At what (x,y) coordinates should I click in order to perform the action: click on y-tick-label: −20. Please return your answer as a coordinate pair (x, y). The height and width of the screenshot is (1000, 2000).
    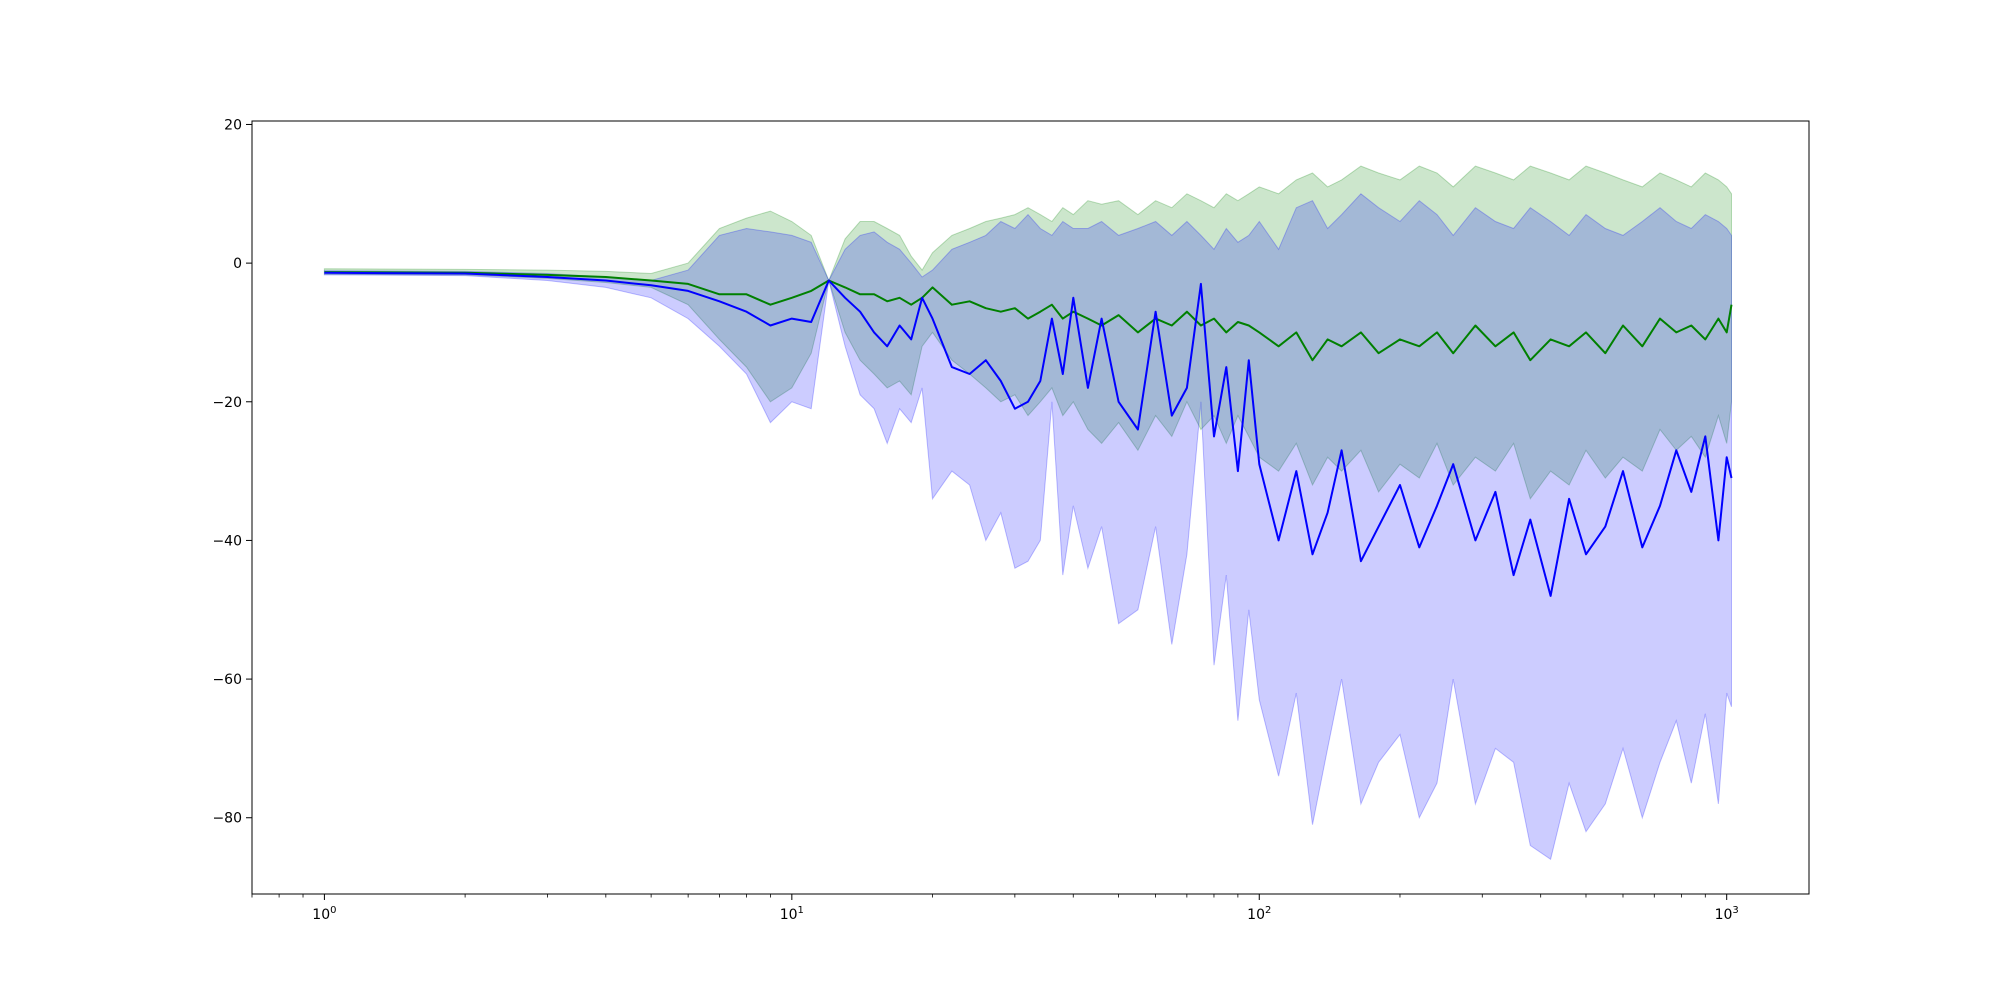
    Looking at the image, I should click on (227, 403).